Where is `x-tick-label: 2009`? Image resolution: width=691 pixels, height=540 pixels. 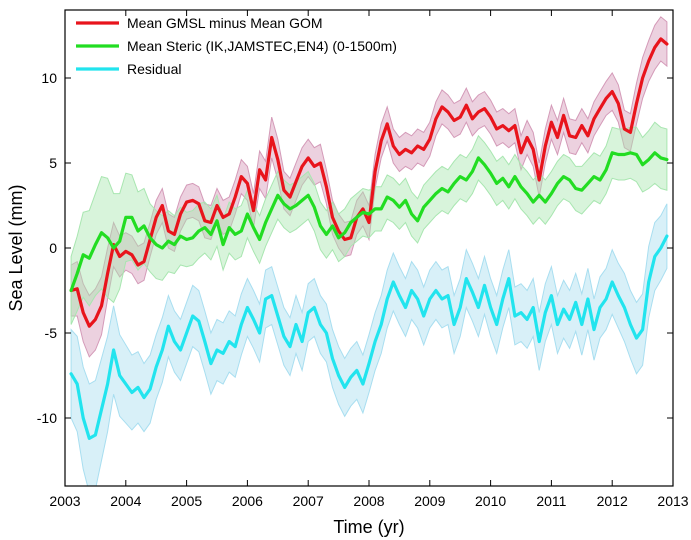
x-tick-label: 2009 is located at coordinates (429, 501).